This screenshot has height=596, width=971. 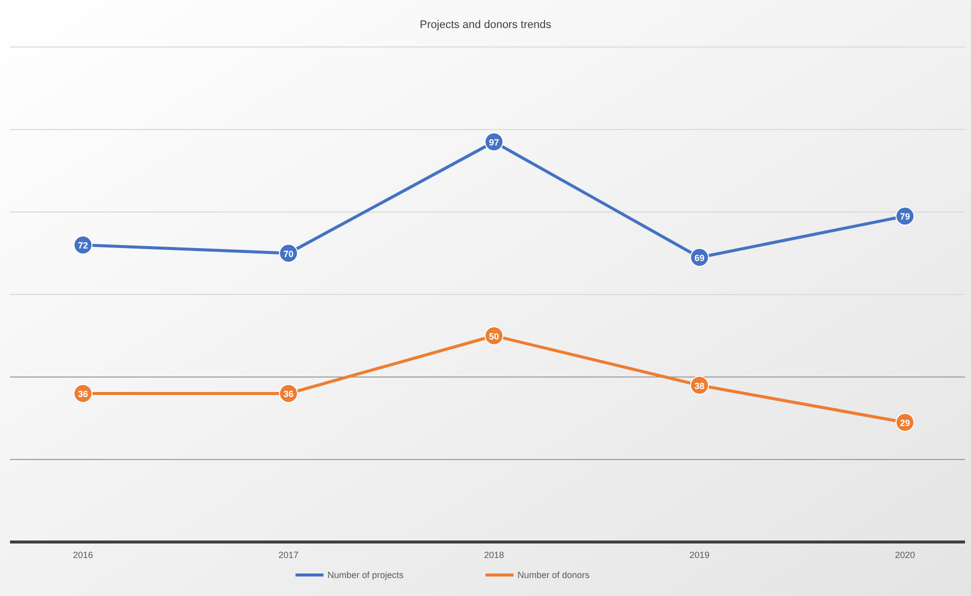 What do you see at coordinates (494, 142) in the screenshot?
I see `data-label: 97` at bounding box center [494, 142].